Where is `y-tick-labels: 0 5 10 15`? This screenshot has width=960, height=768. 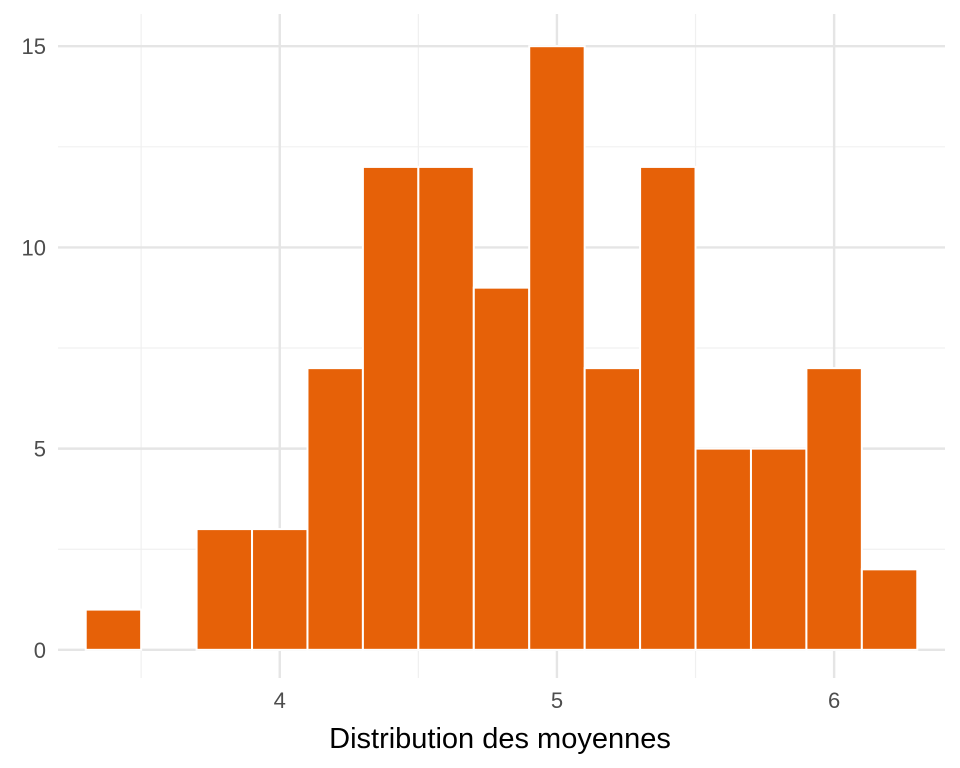
y-tick-labels: 0 5 10 15 is located at coordinates (34, 348).